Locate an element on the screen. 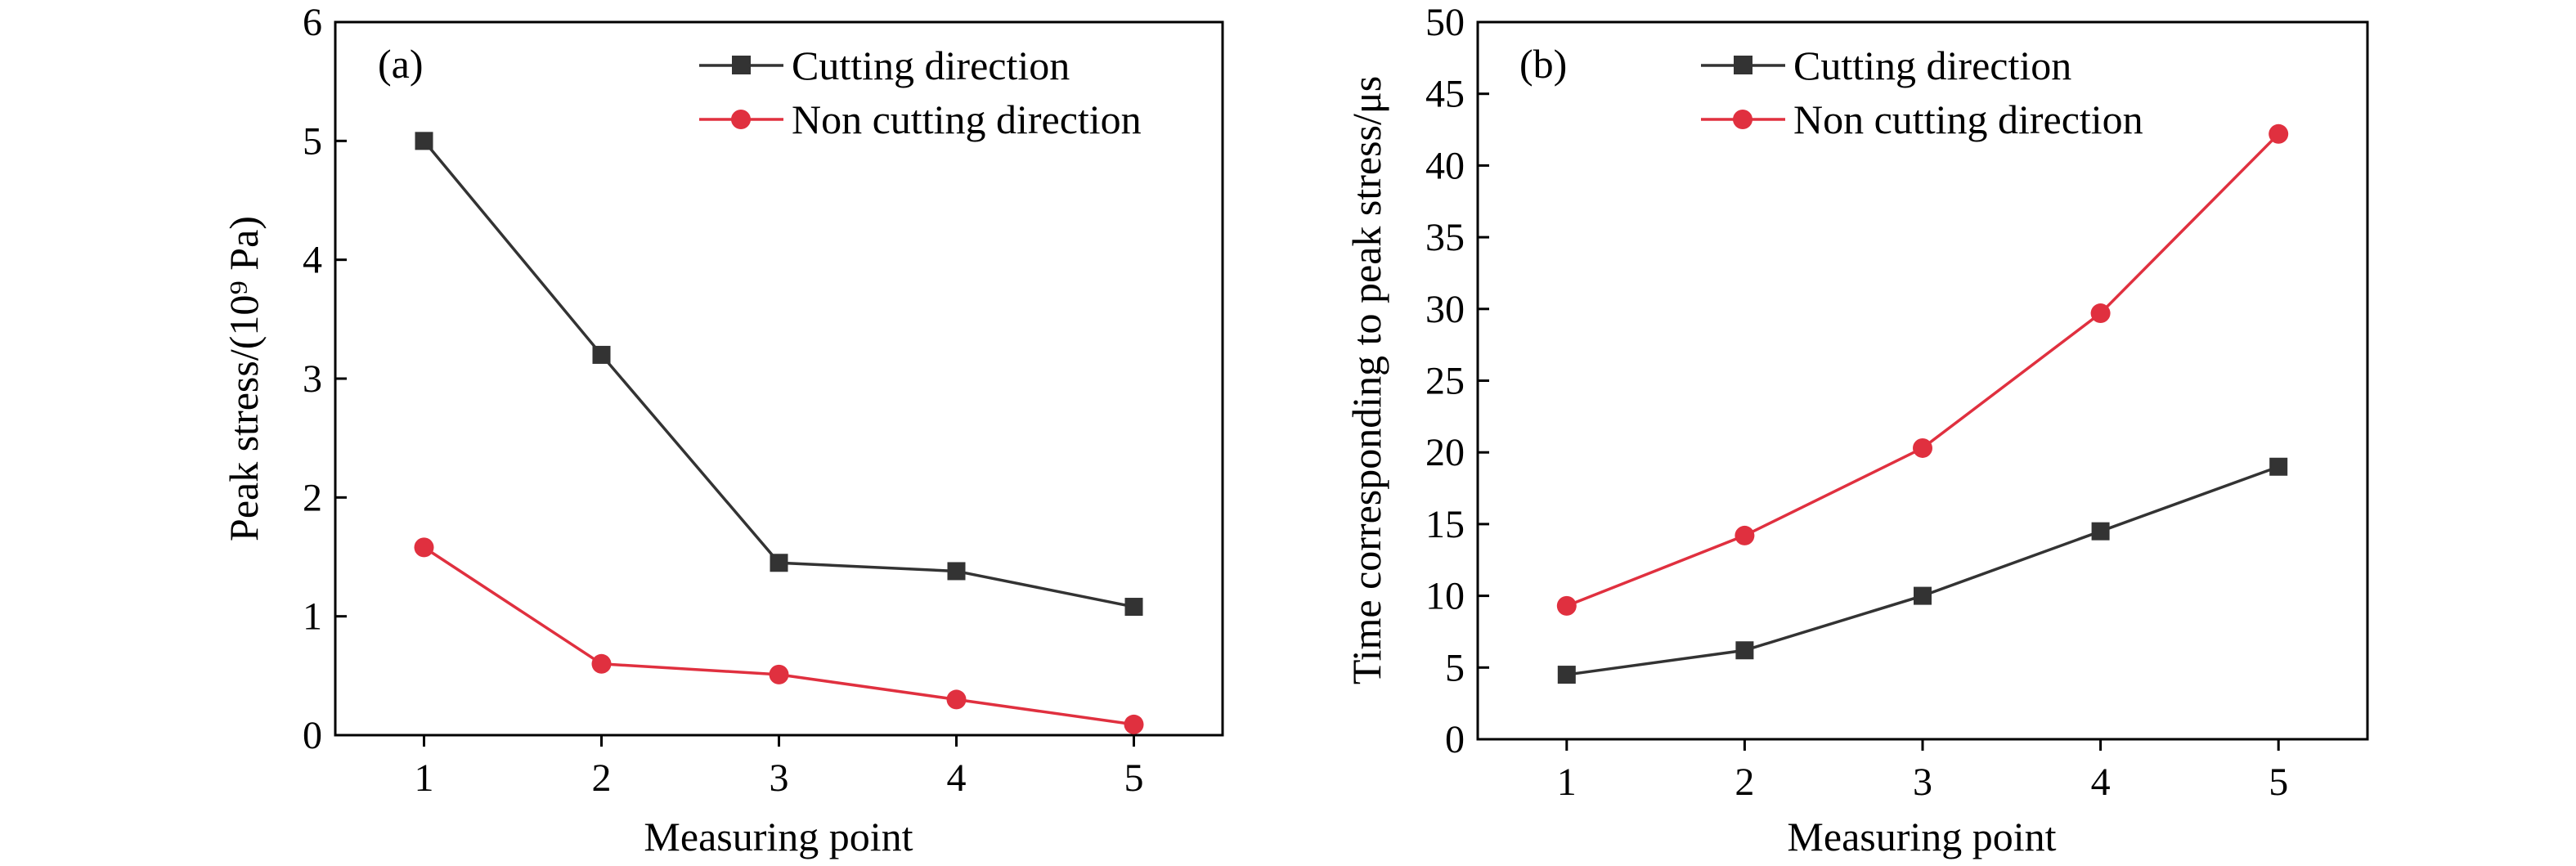  panel-label-a: (a) is located at coordinates (401, 64).